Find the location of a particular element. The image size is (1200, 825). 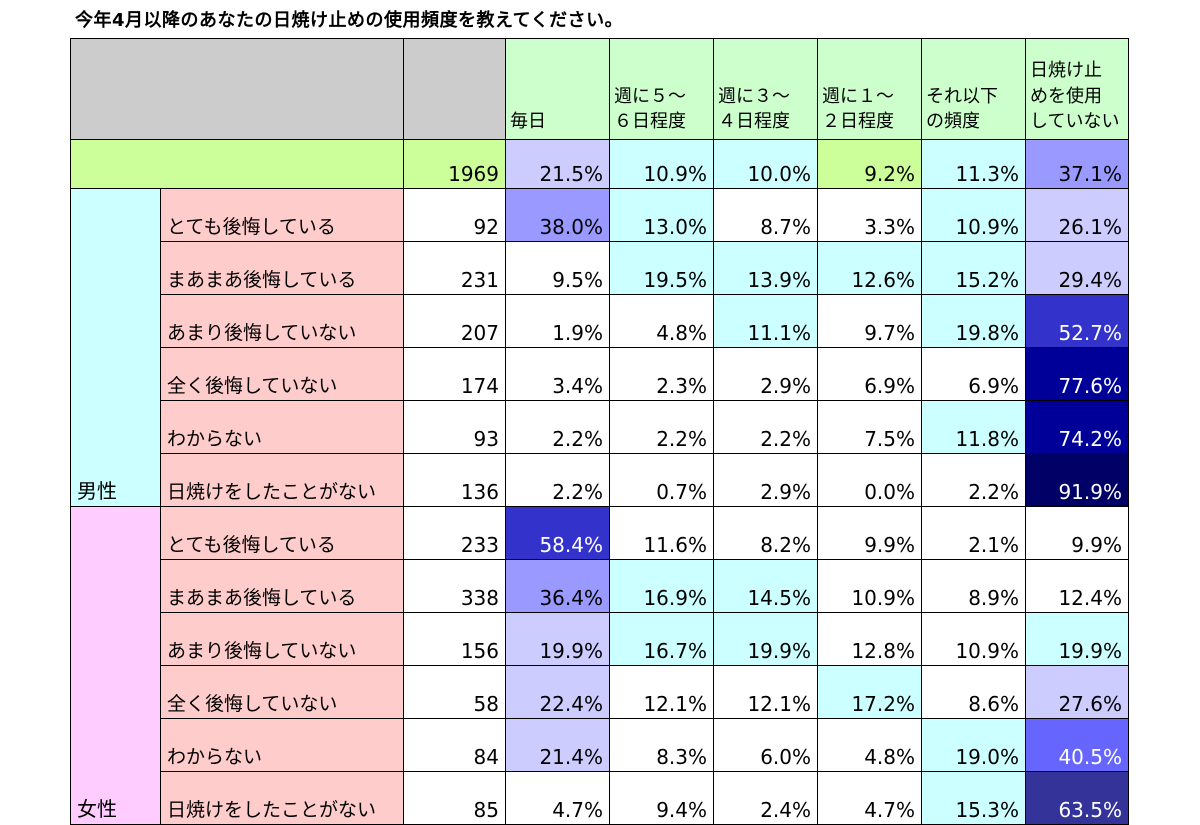

value-cell: 1.9% is located at coordinates (557, 321).